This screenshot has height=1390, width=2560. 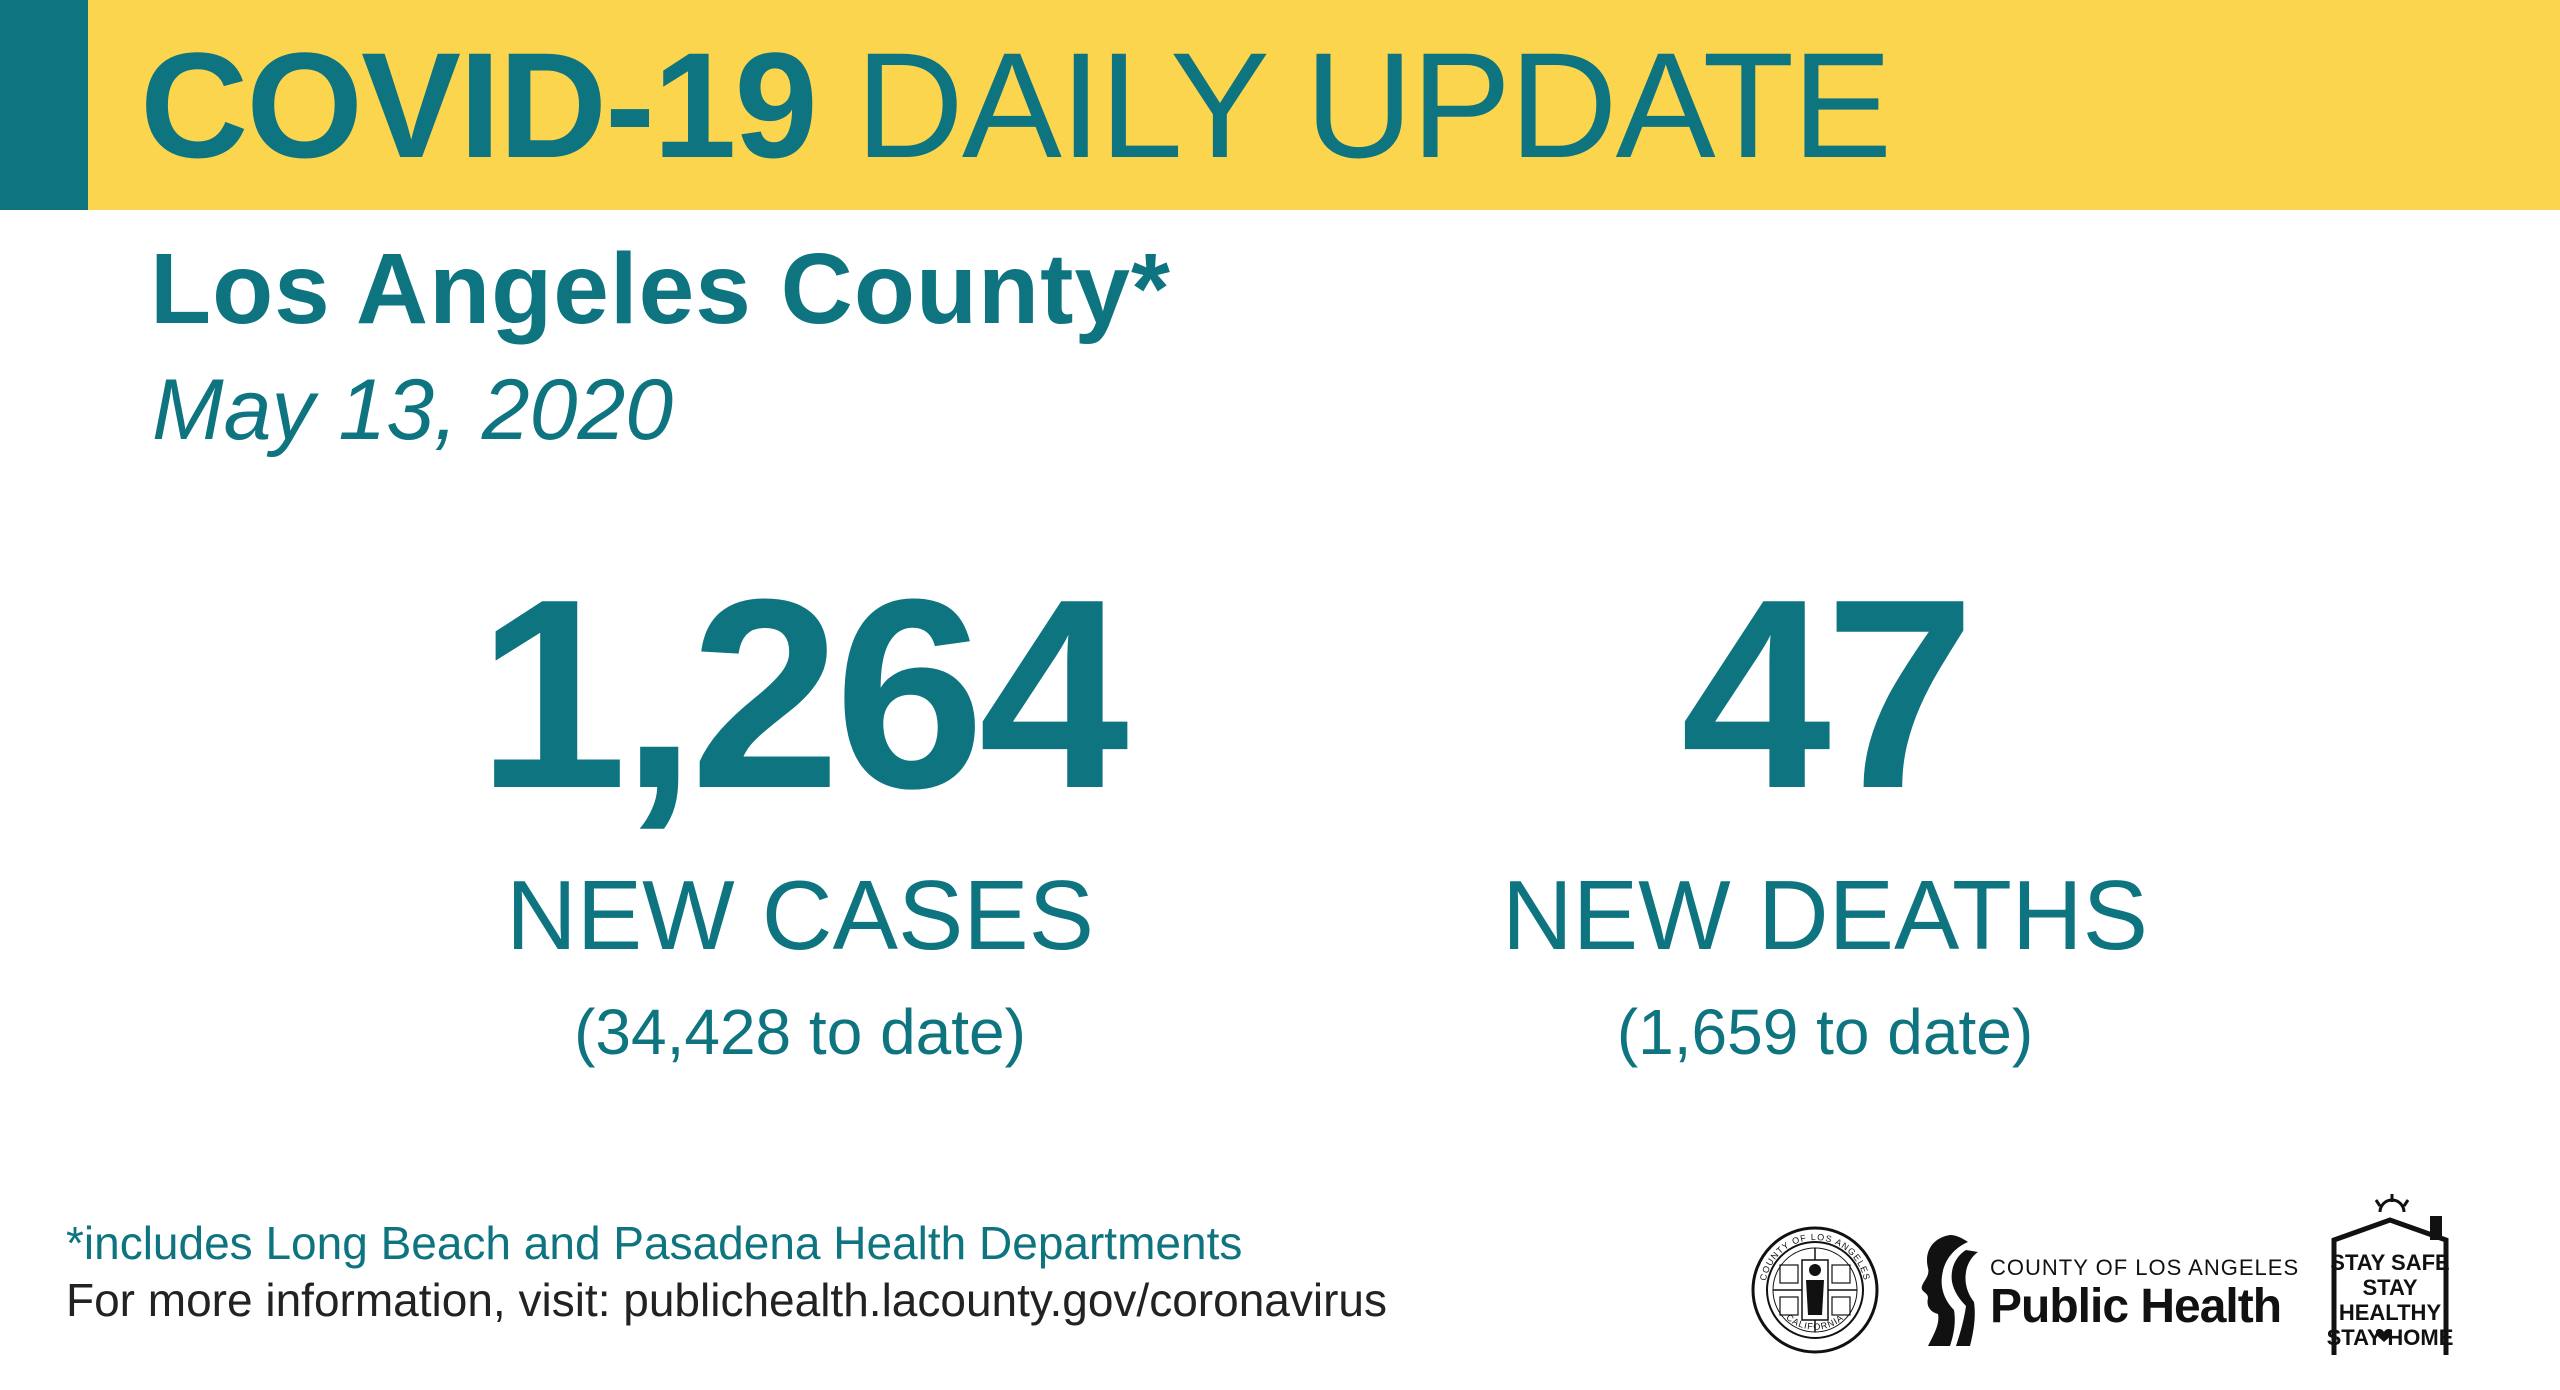 I want to click on banner-title-light: DAILY UPDATE, so click(x=1374, y=105).